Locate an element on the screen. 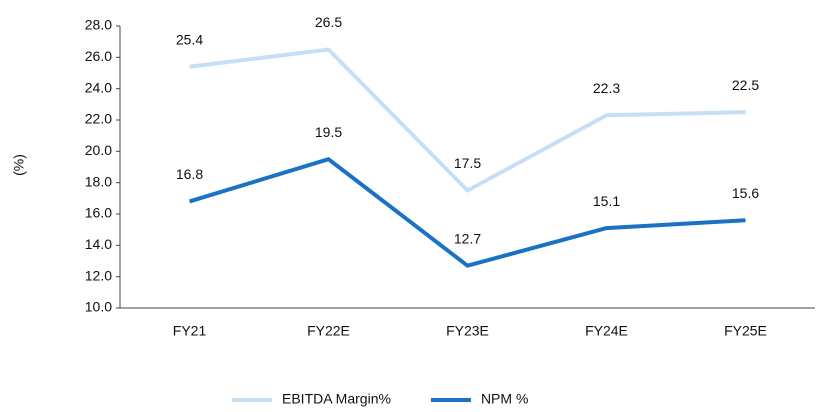 This screenshot has width=819, height=412. y-tick-label: 28.0 is located at coordinates (98, 25).